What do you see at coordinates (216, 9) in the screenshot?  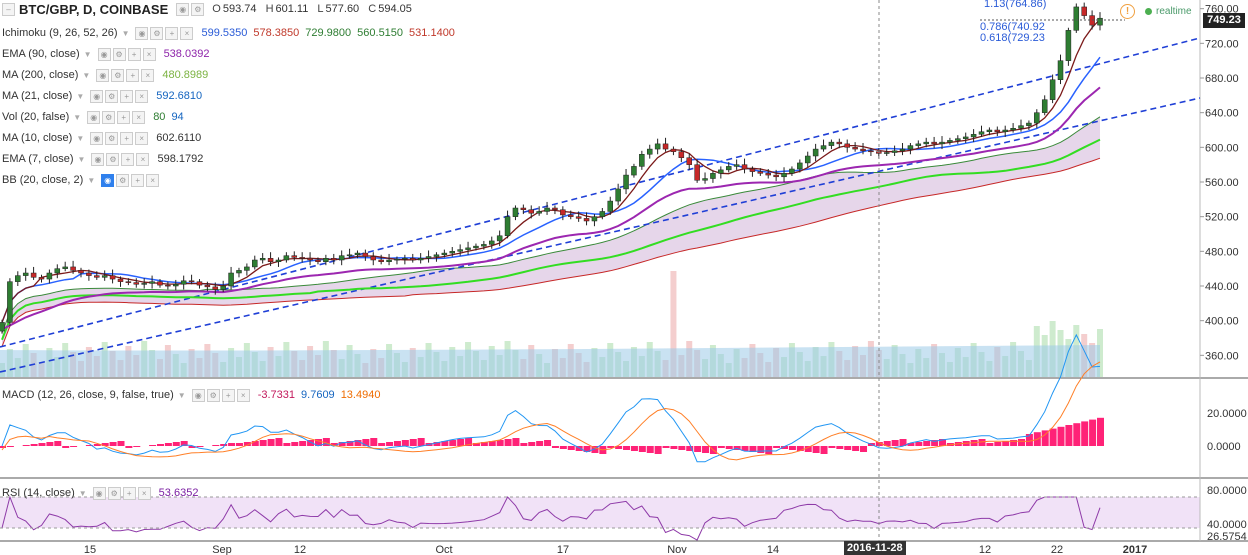 I see `open-label: O` at bounding box center [216, 9].